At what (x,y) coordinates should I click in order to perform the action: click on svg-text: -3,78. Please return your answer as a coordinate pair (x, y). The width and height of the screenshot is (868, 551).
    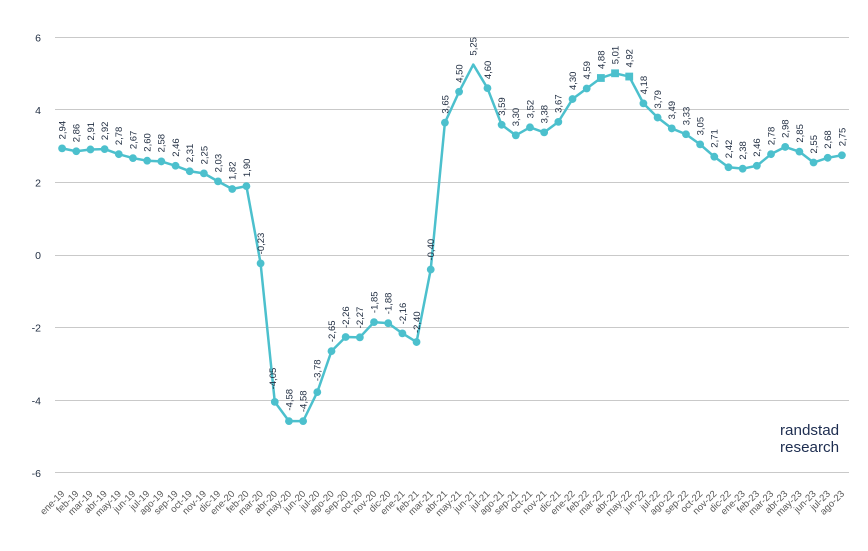
    Looking at the image, I should click on (318, 370).